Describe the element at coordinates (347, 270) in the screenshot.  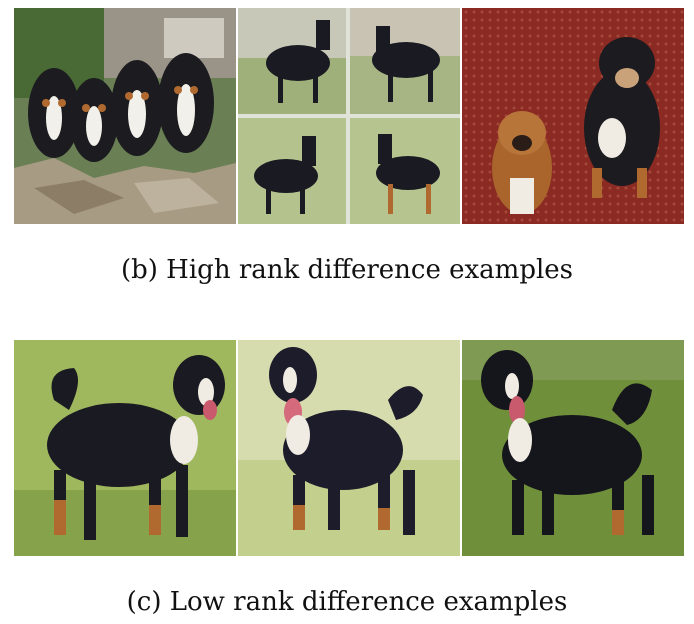
I see `caption-high-rank: (b) High rank difference examples` at that location.